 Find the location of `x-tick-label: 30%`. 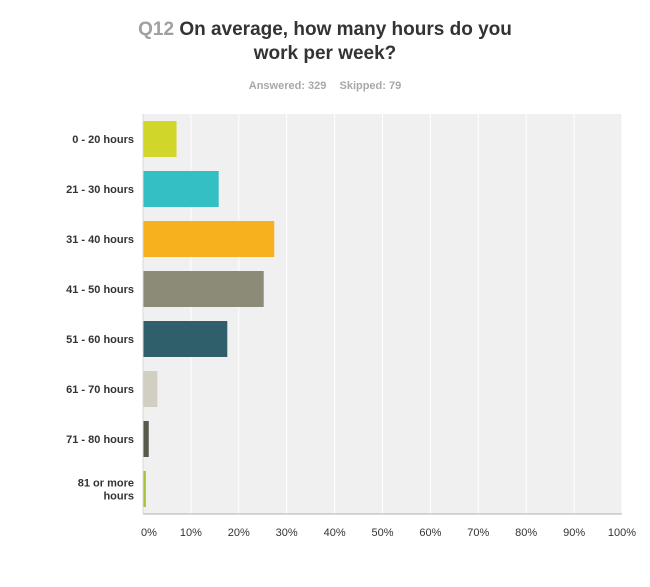

x-tick-label: 30% is located at coordinates (287, 533).